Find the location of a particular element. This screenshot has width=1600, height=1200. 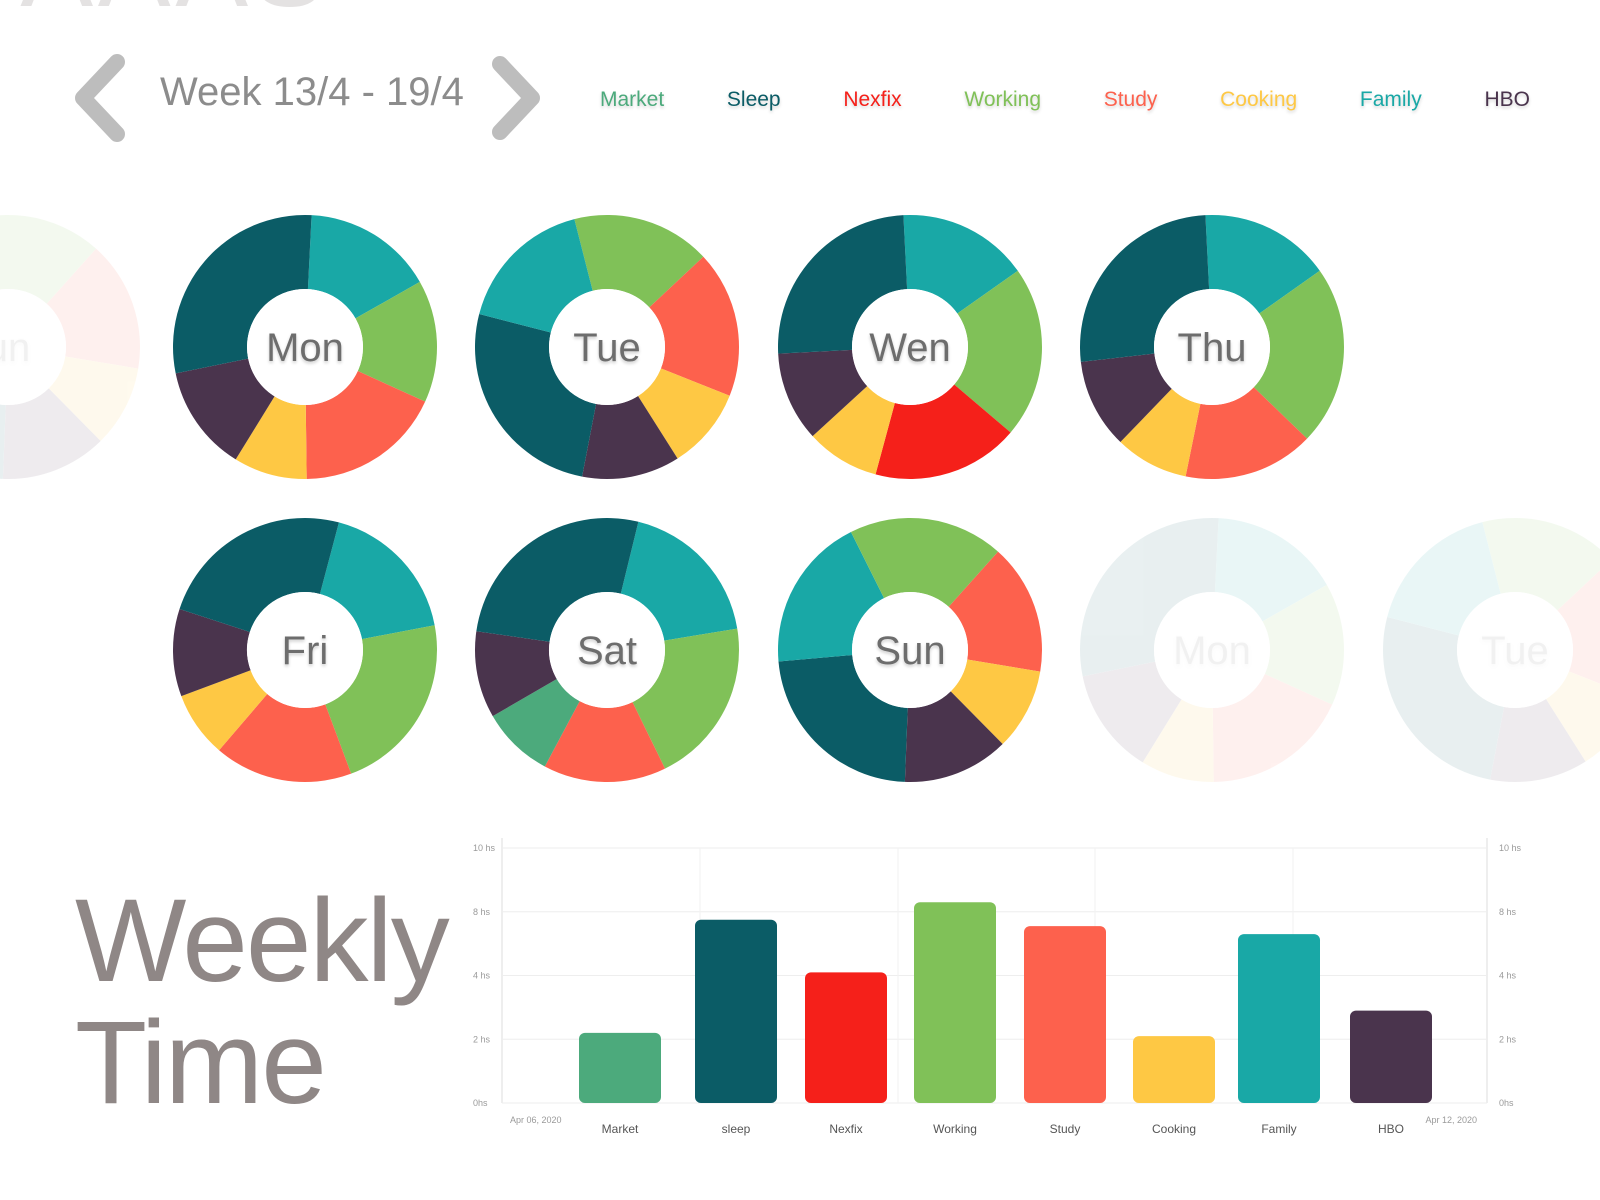

page-heading-fragment: ΛΛΛS is located at coordinates (175, 16).